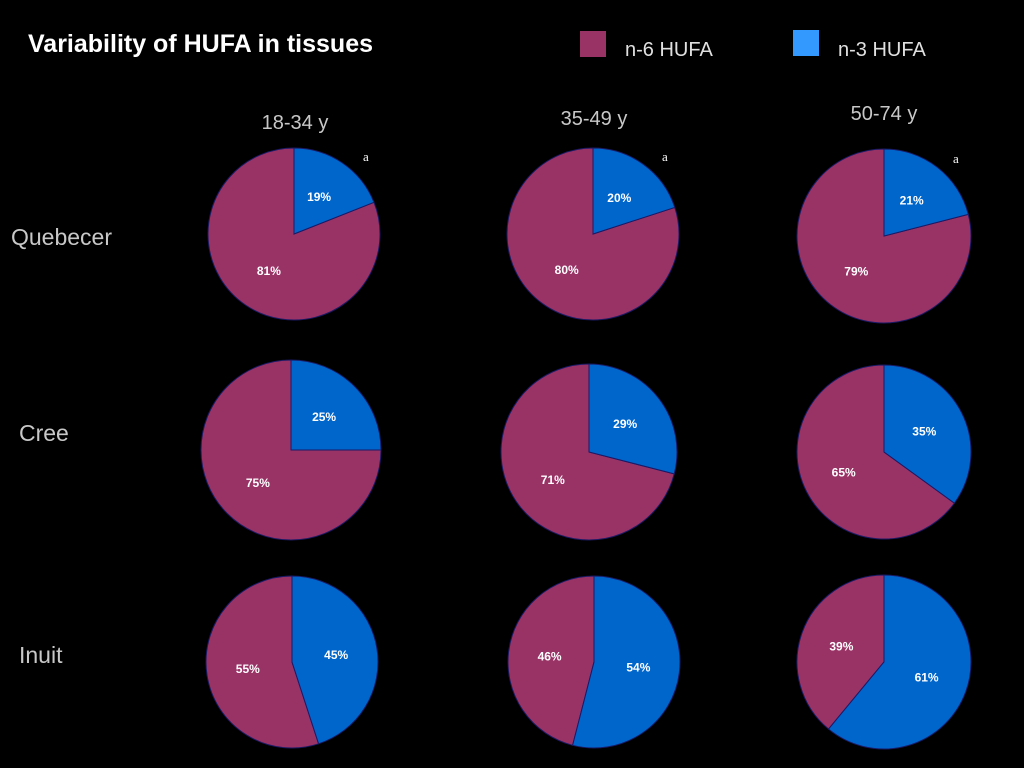  Describe the element at coordinates (62, 237) in the screenshot. I see `row-label-quebecer: Quebecer` at that location.